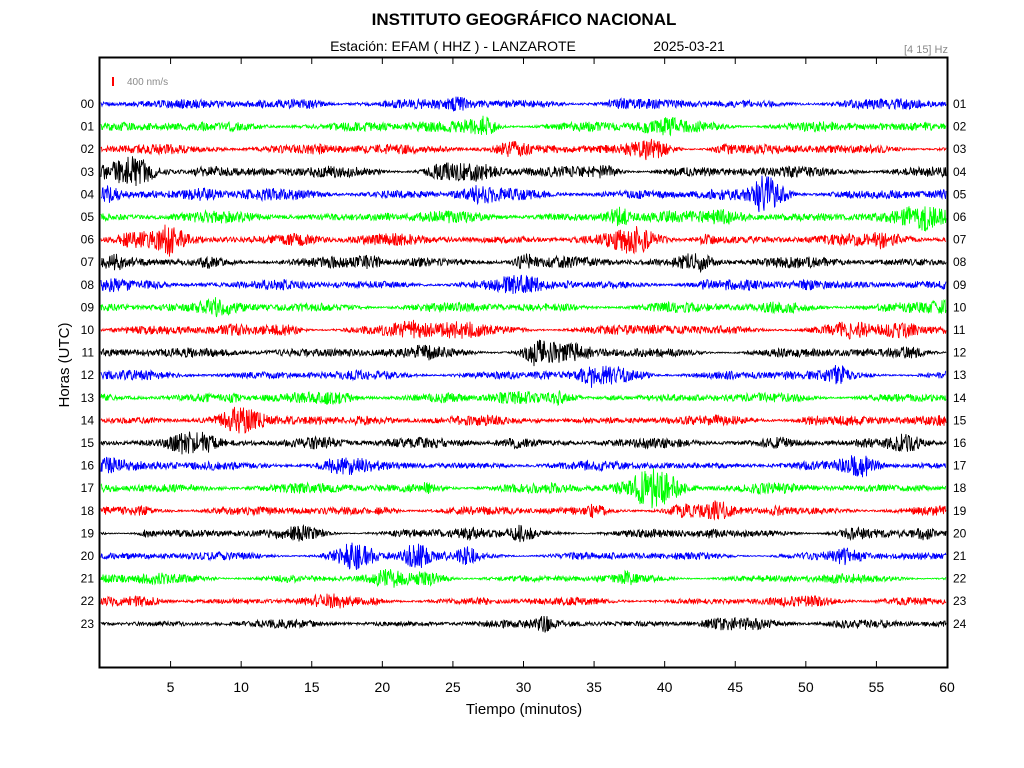  What do you see at coordinates (960, 262) in the screenshot?
I see `hour-label-right: 08` at bounding box center [960, 262].